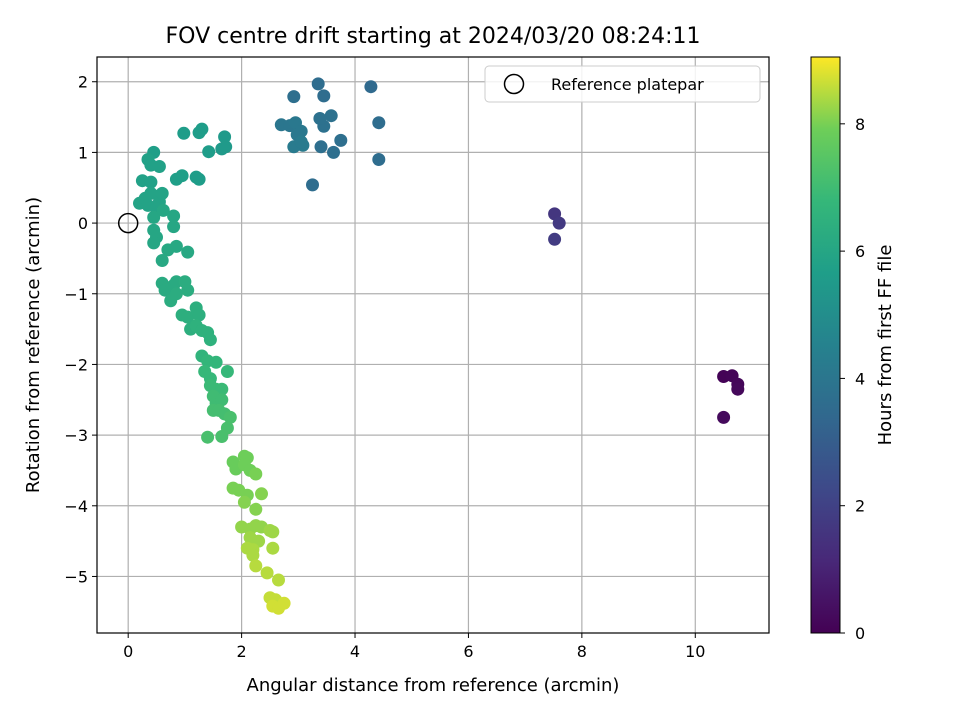 The image size is (960, 720). What do you see at coordinates (514, 84) in the screenshot?
I see `legend-marker` at bounding box center [514, 84].